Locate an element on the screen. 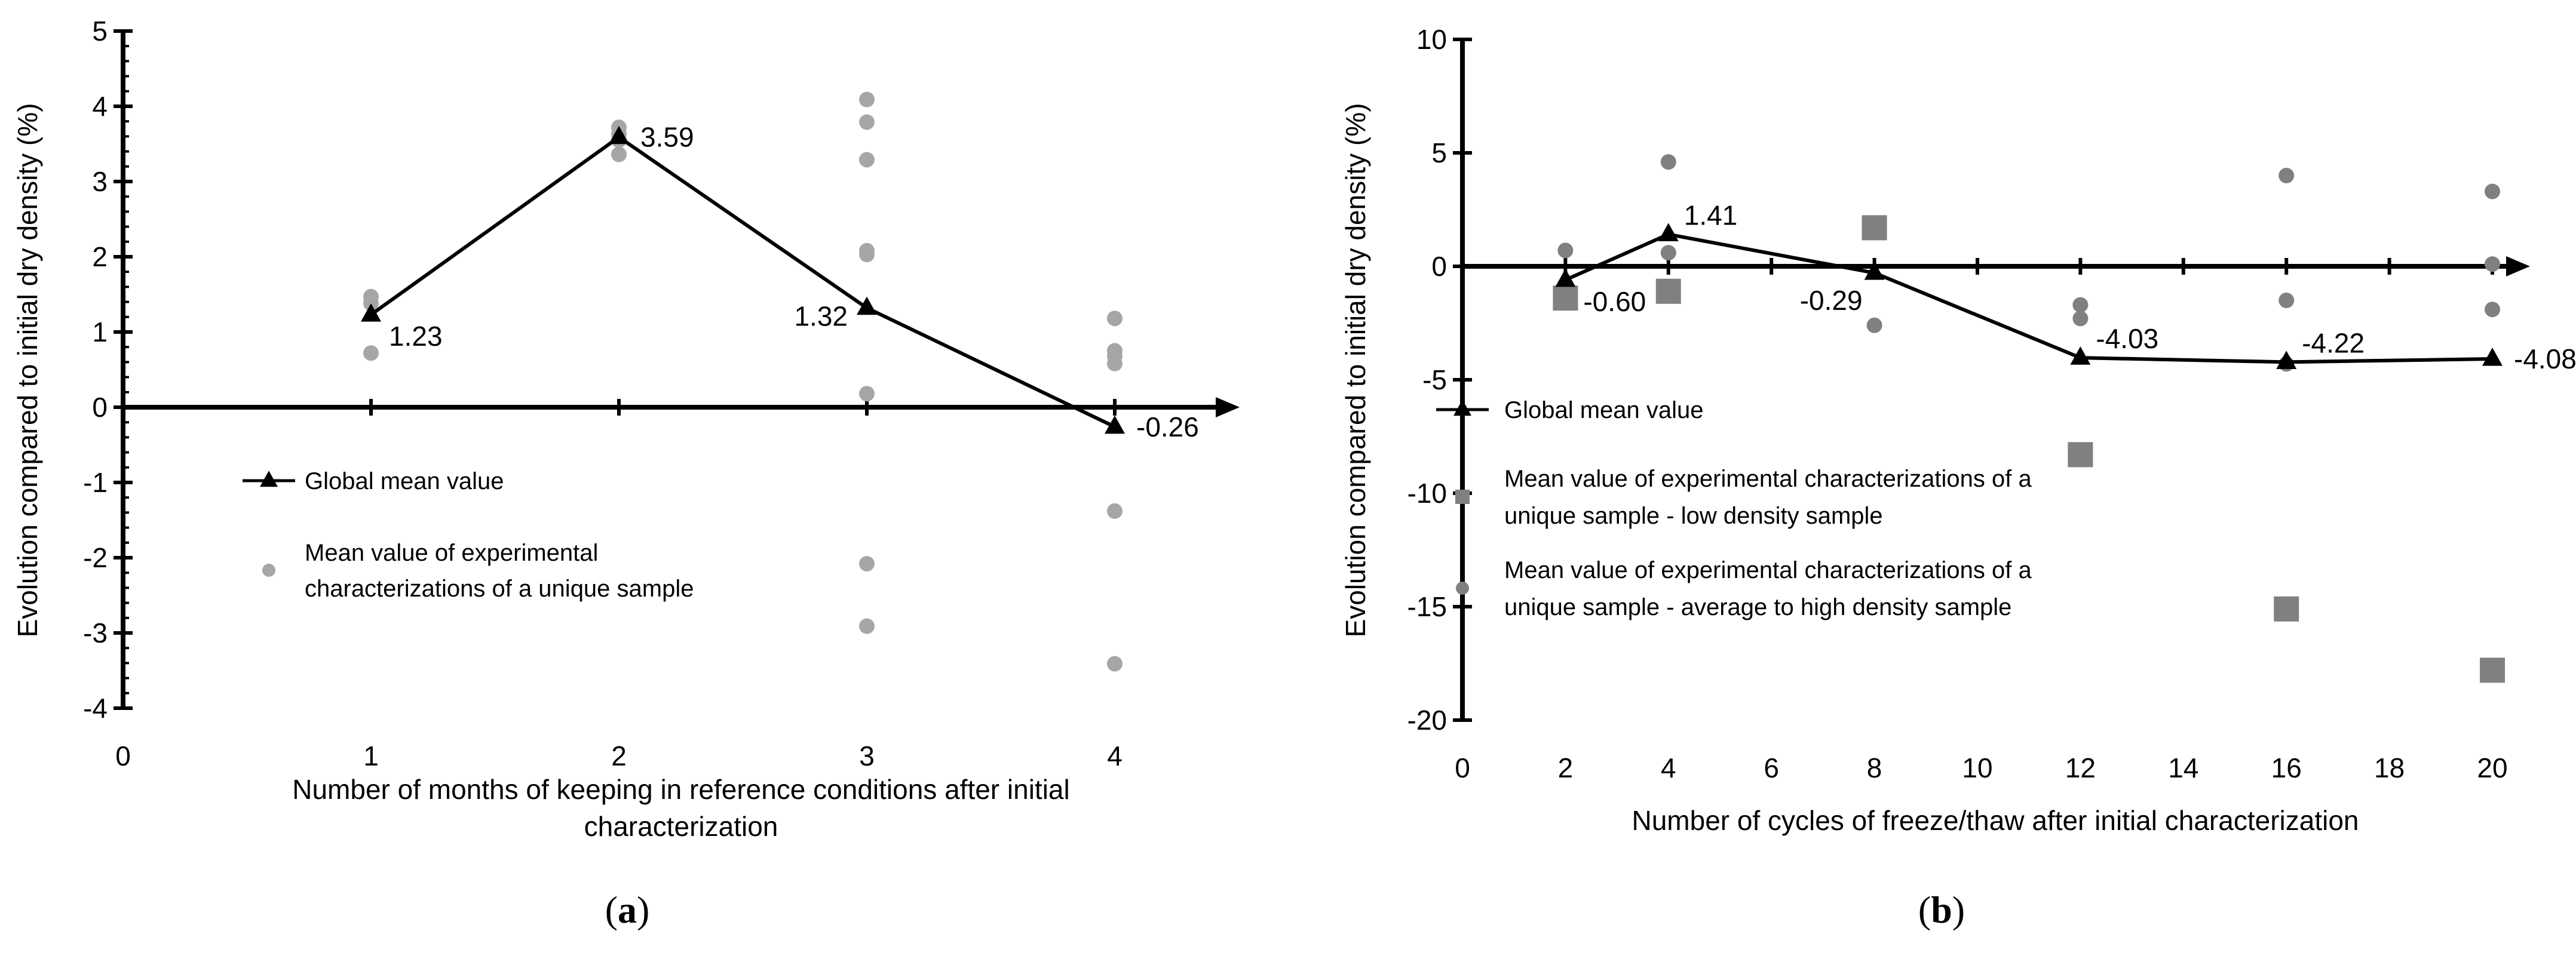 This screenshot has height=953, width=2576. y-tick-label: 2 is located at coordinates (100, 256).